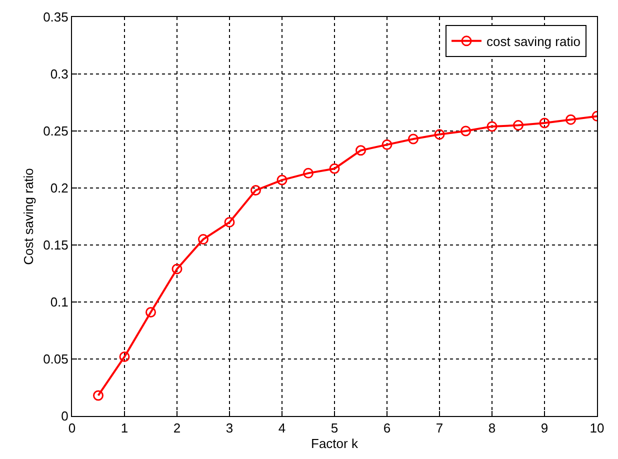 The image size is (618, 459). Describe the element at coordinates (492, 428) in the screenshot. I see `x-tick-label: 8` at that location.